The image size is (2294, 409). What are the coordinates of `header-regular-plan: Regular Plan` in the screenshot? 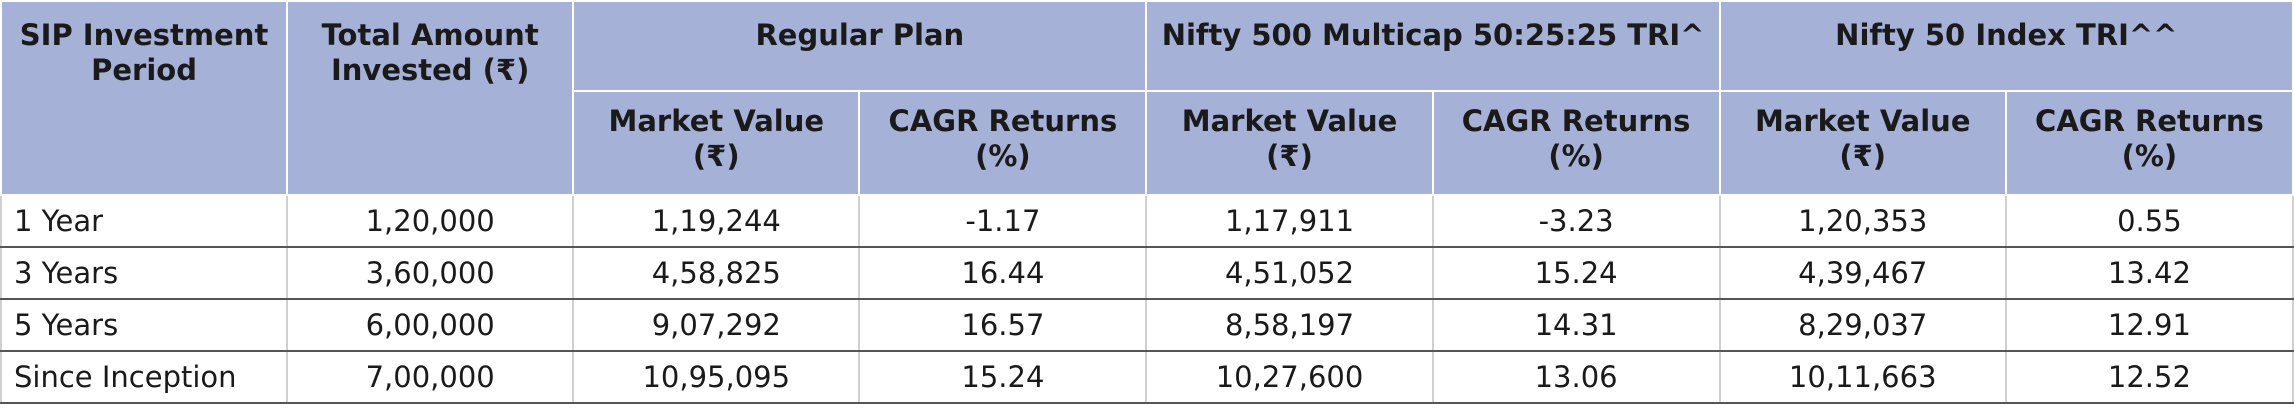 It's located at (860, 46).